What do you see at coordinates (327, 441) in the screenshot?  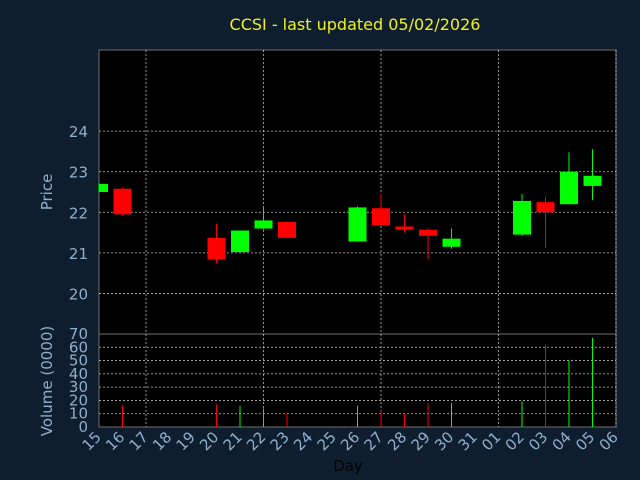 I see `x-tick-label: 25` at bounding box center [327, 441].